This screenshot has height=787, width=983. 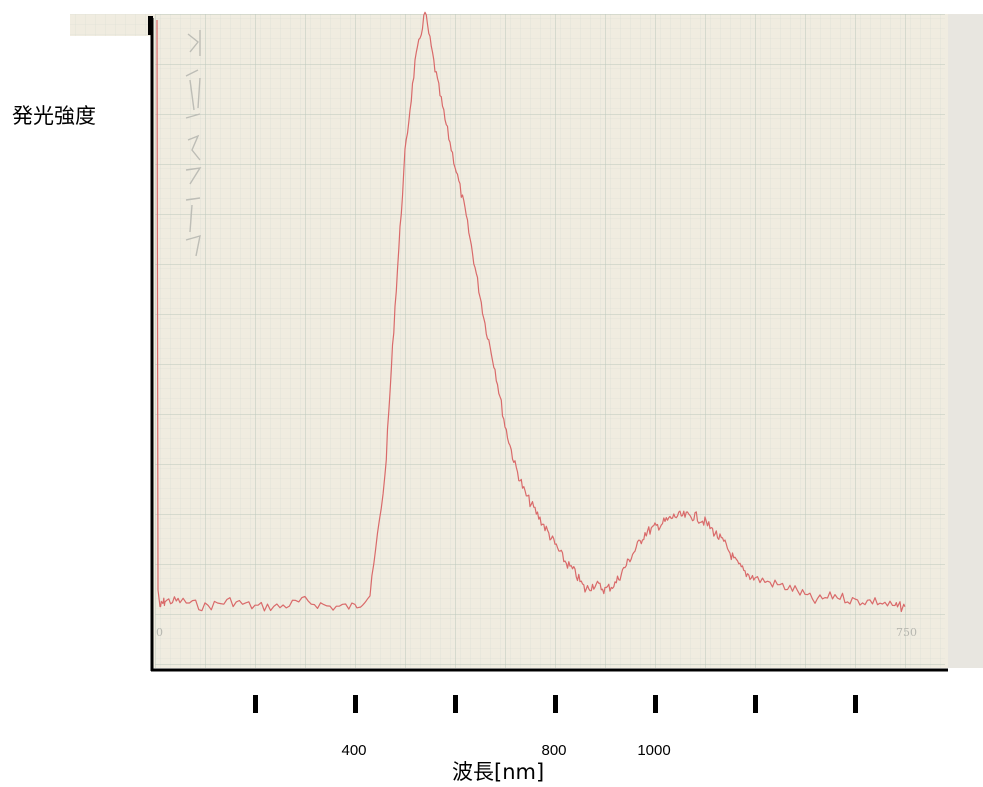 I want to click on x-tick-labels: 400 800 1000, so click(x=505, y=750).